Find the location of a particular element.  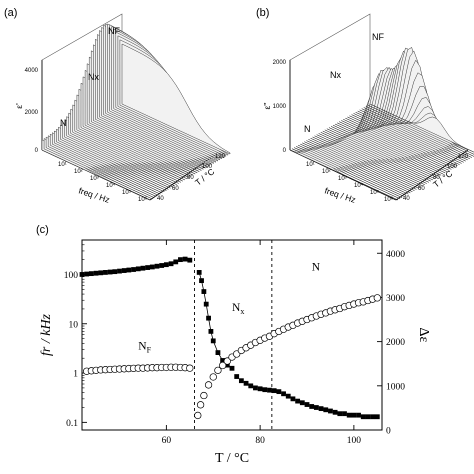

x-tick-label: 60 is located at coordinates (167, 441).